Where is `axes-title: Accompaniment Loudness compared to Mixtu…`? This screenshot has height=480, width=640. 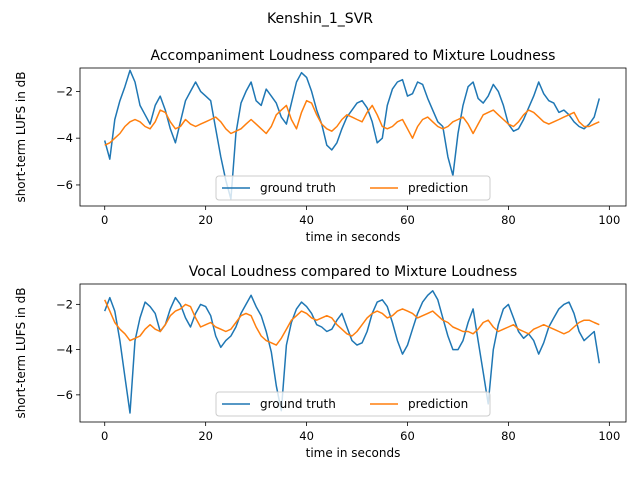 axes-title: Accompaniment Loudness compared to Mixtu… is located at coordinates (353, 56).